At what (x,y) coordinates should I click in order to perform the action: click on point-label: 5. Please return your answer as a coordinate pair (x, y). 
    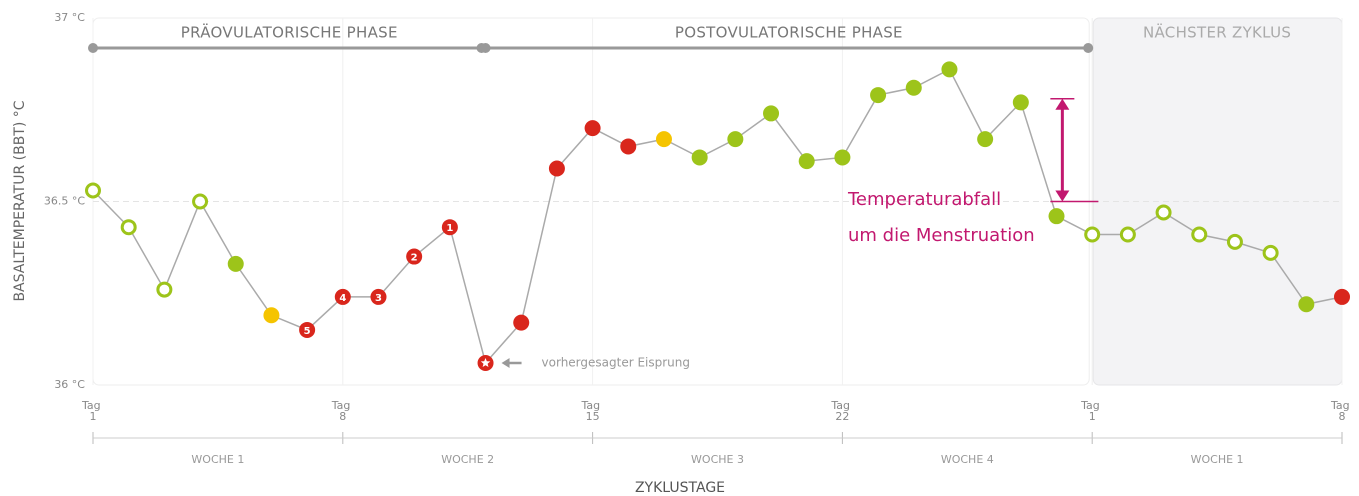
    Looking at the image, I should click on (307, 331).